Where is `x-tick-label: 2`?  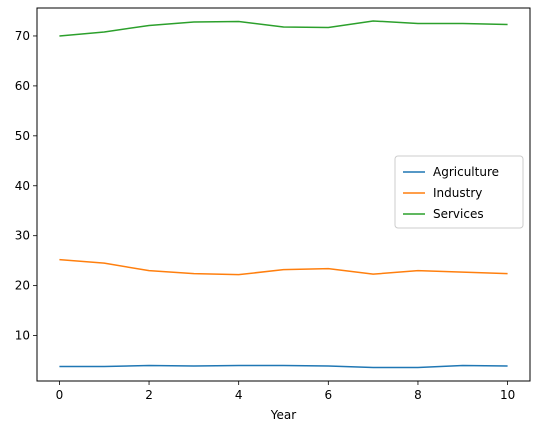
x-tick-label: 2 is located at coordinates (149, 395).